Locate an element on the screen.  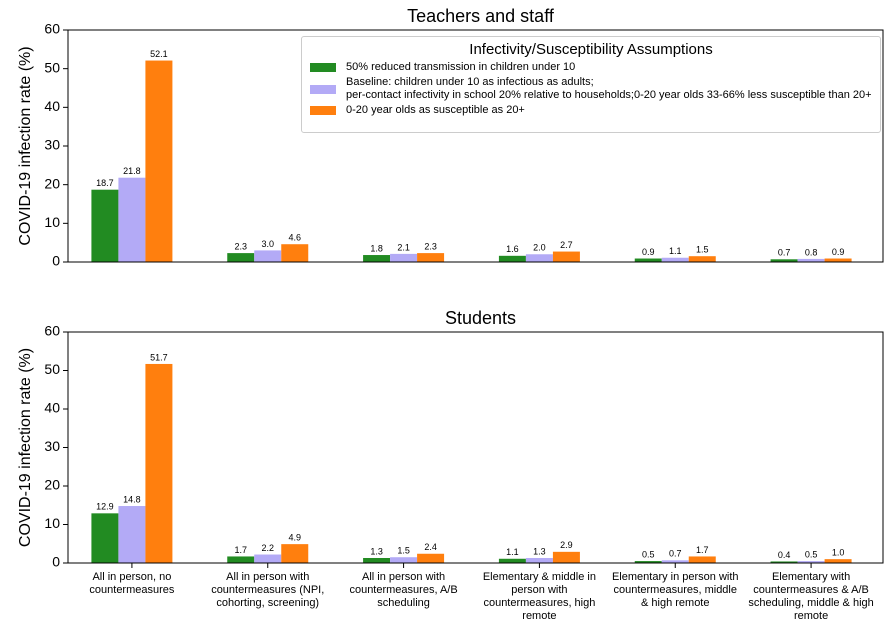
value-label: 2.0 is located at coordinates (539, 248).